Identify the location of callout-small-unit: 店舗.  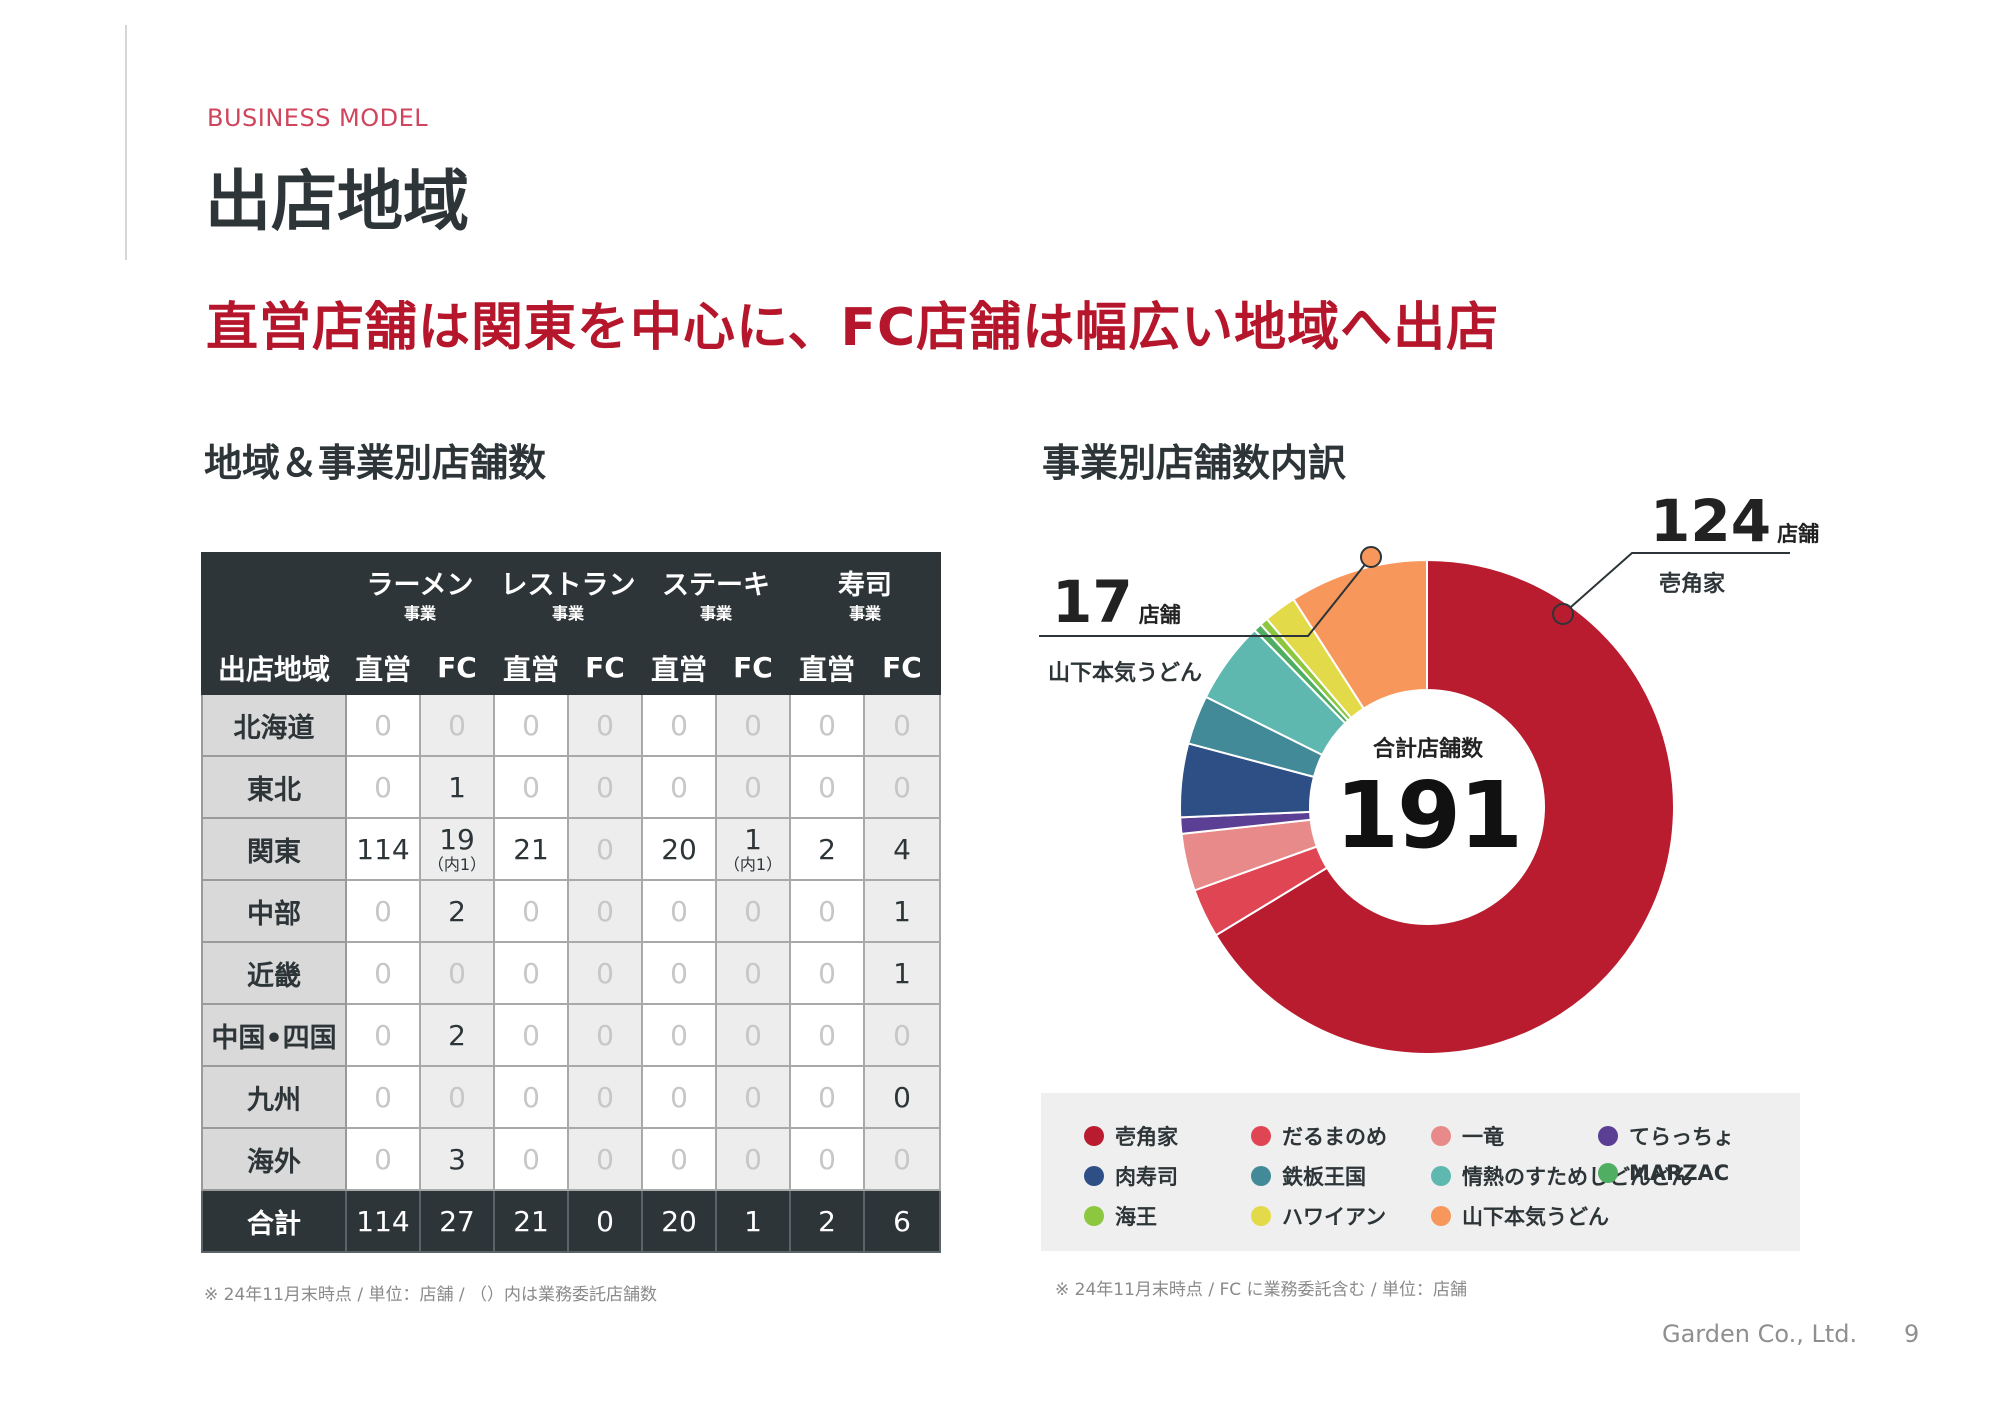
(1159, 615).